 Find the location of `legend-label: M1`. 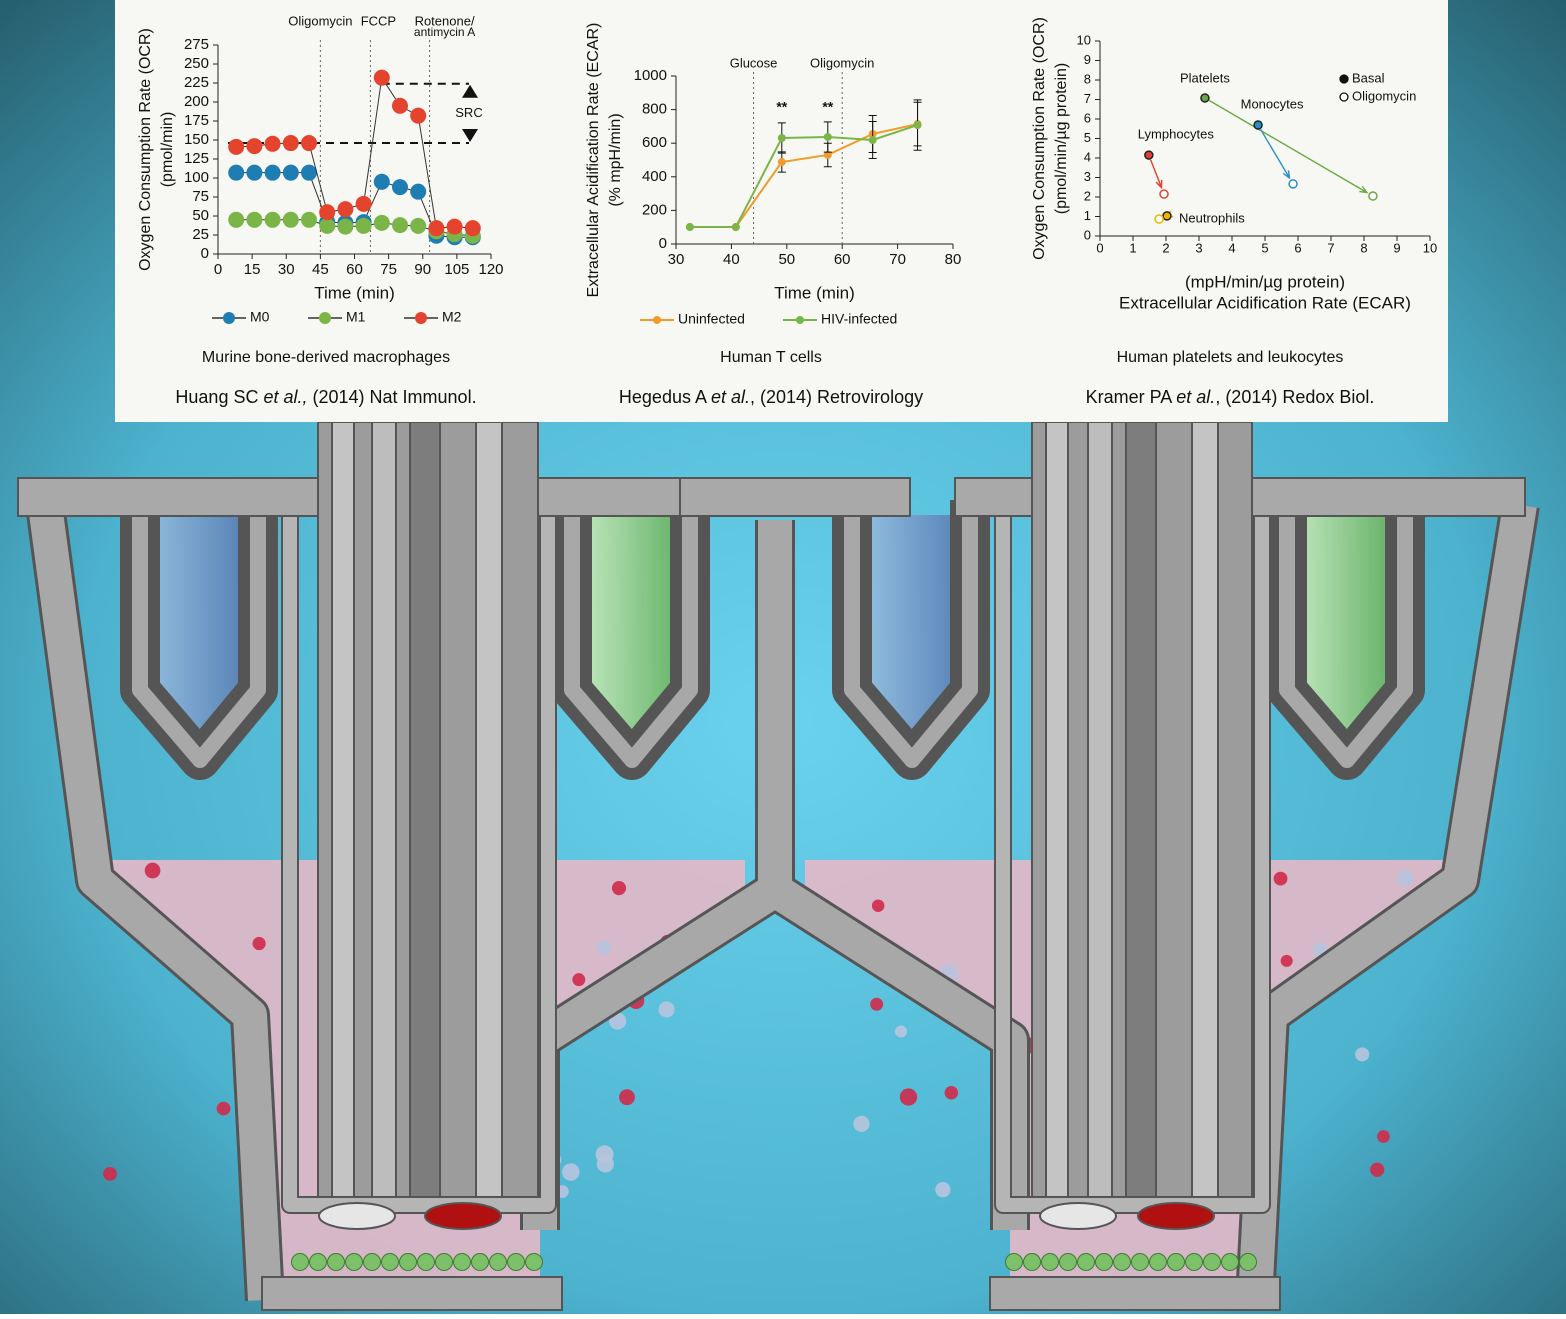

legend-label: M1 is located at coordinates (356, 317).